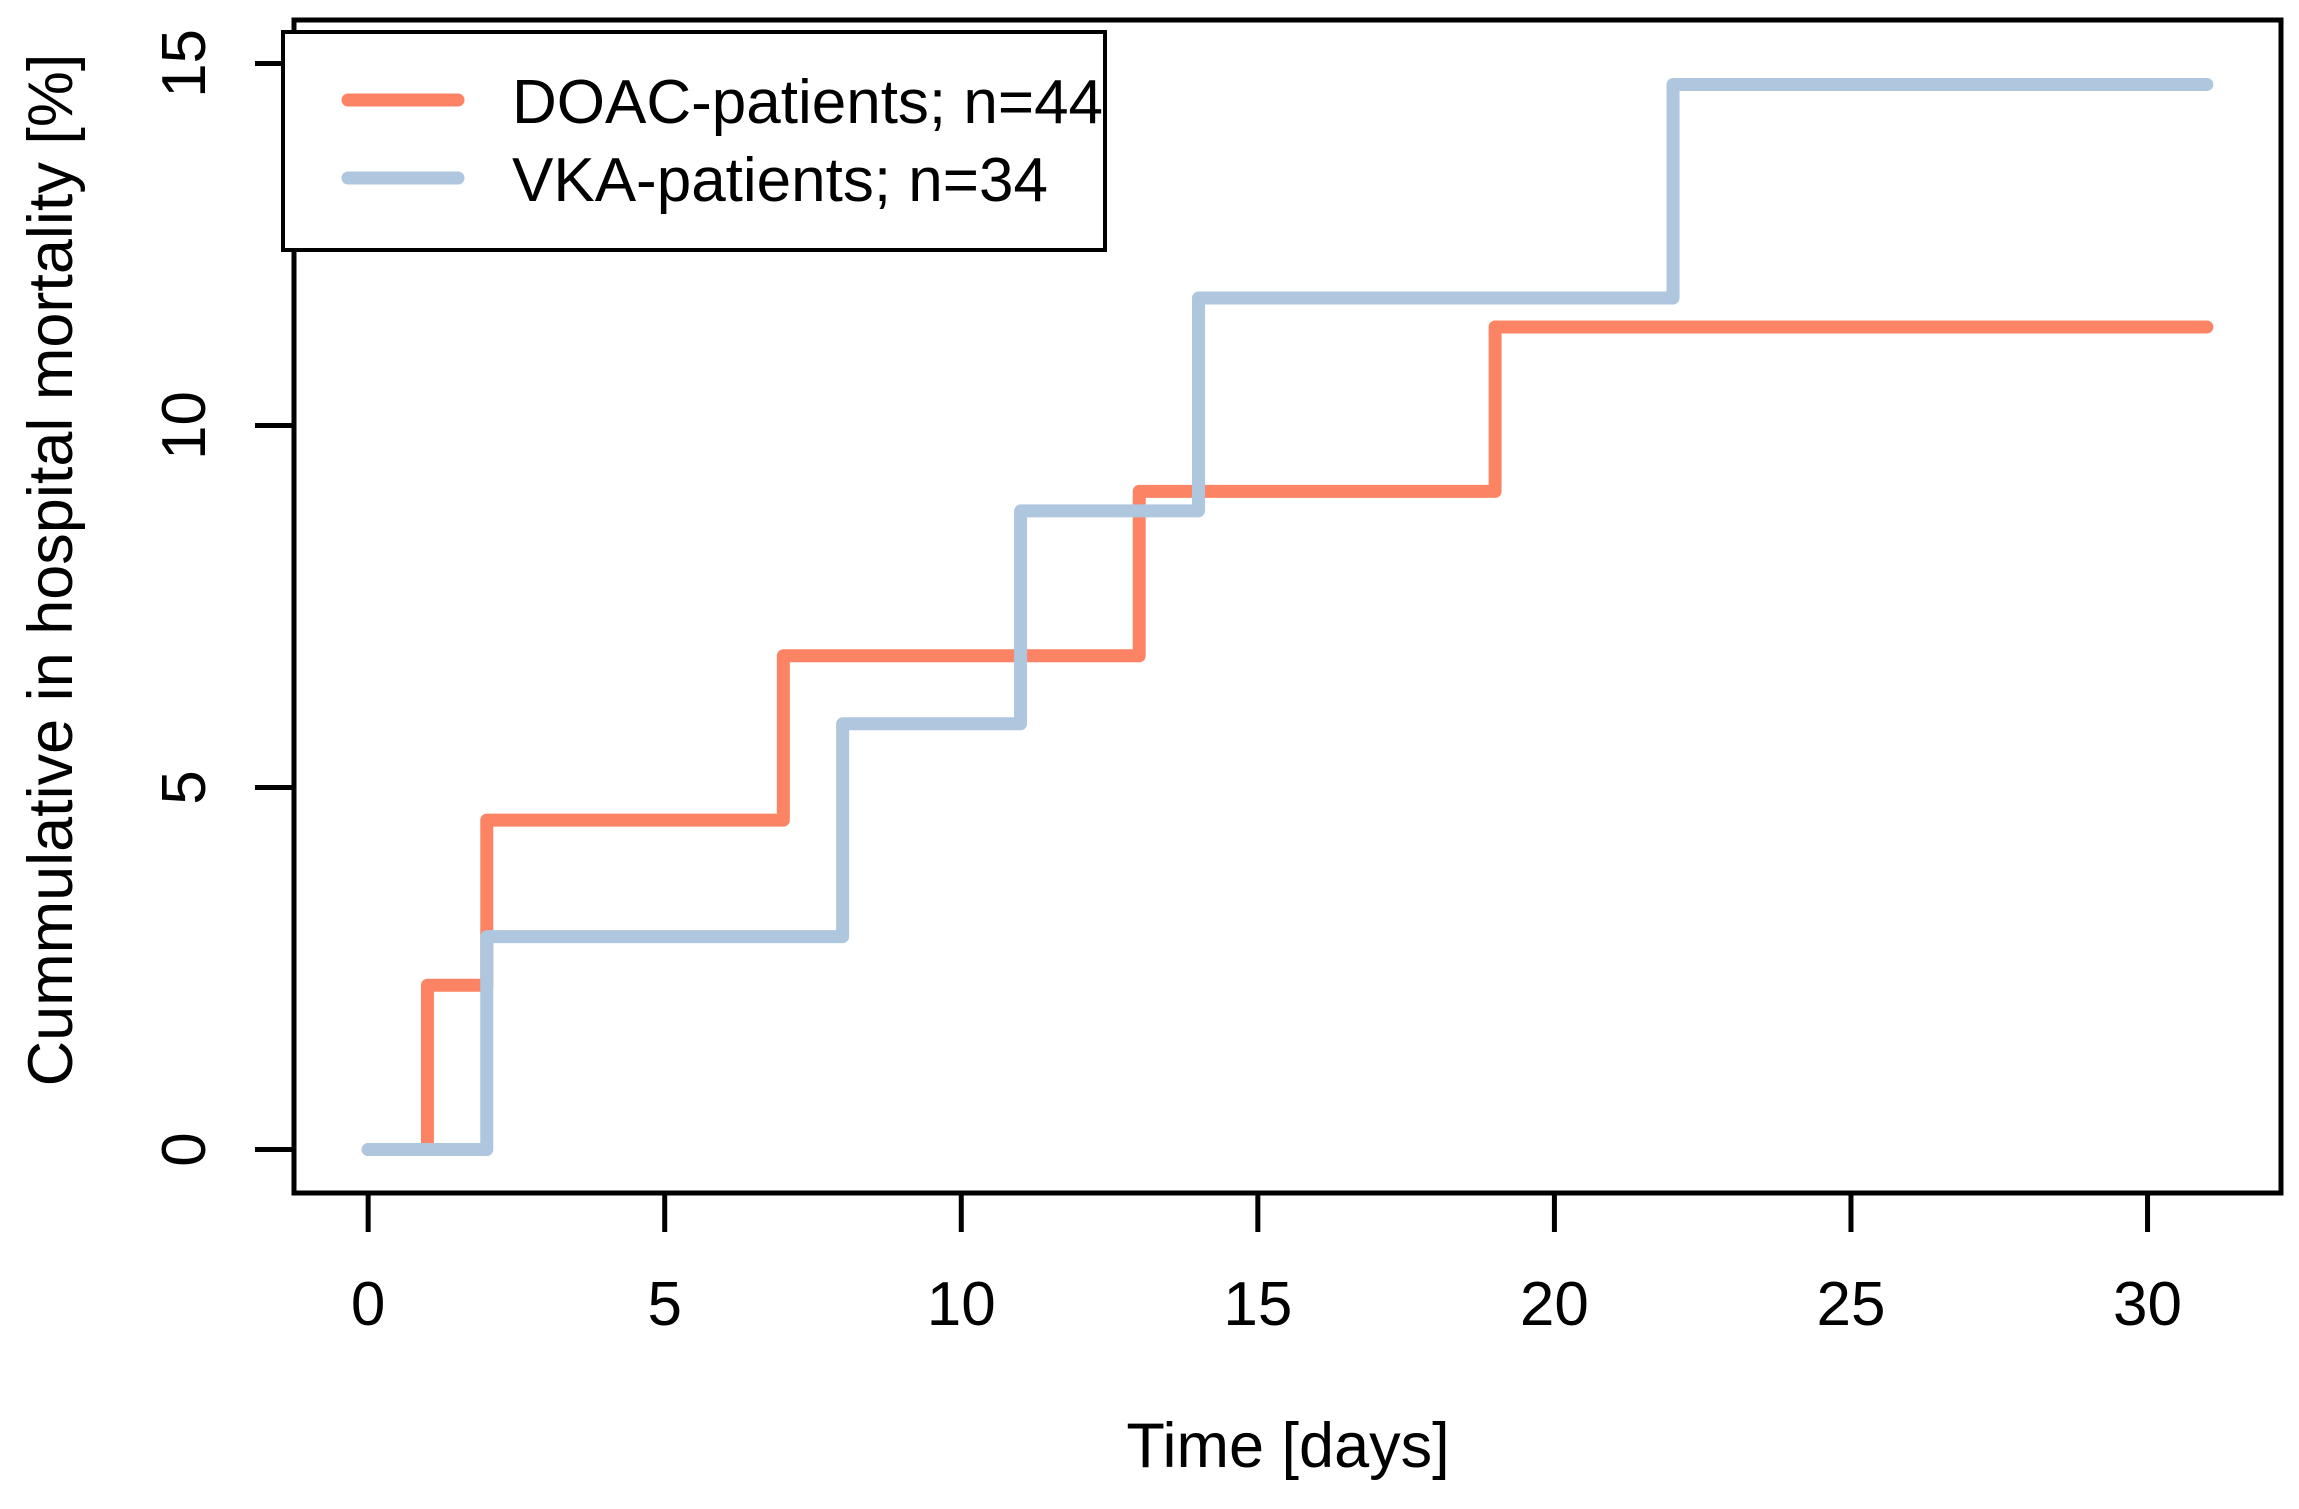  What do you see at coordinates (807, 102) in the screenshot?
I see `legend-label-doac: DOAC-patients; n=44` at bounding box center [807, 102].